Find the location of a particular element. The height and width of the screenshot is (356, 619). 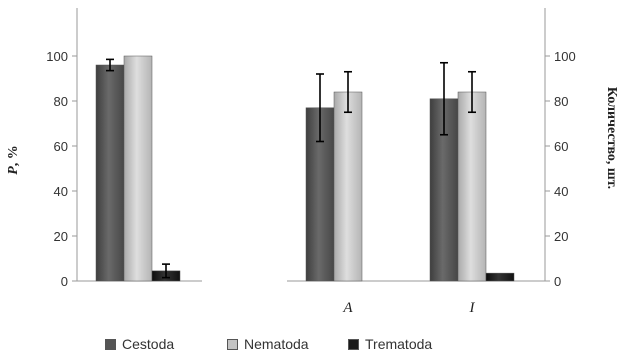

y-tick-label-40-panel-2: 40 is located at coordinates (561, 191).